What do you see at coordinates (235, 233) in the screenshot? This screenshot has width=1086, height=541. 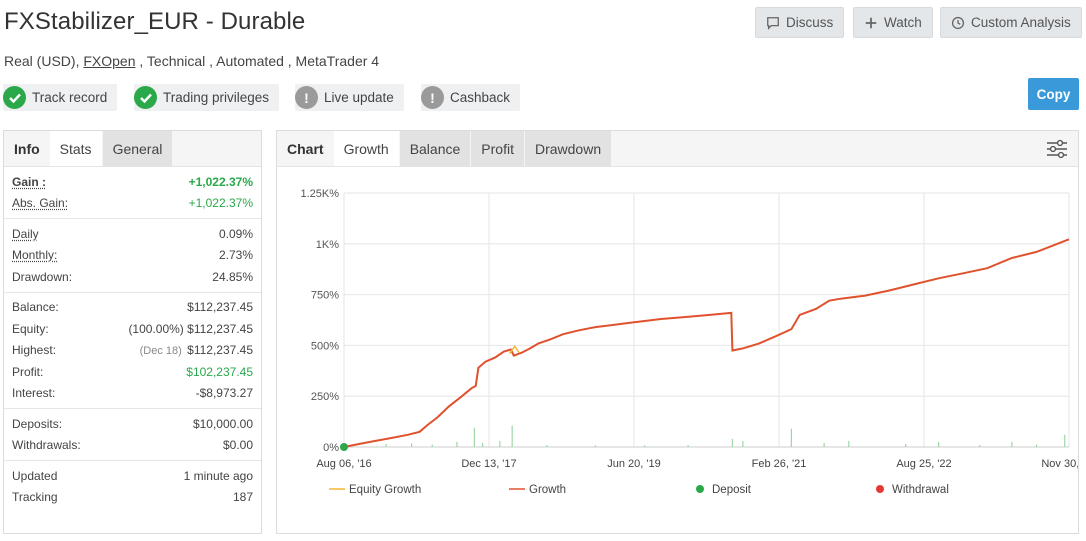 I see `daily-value: 0.09%` at bounding box center [235, 233].